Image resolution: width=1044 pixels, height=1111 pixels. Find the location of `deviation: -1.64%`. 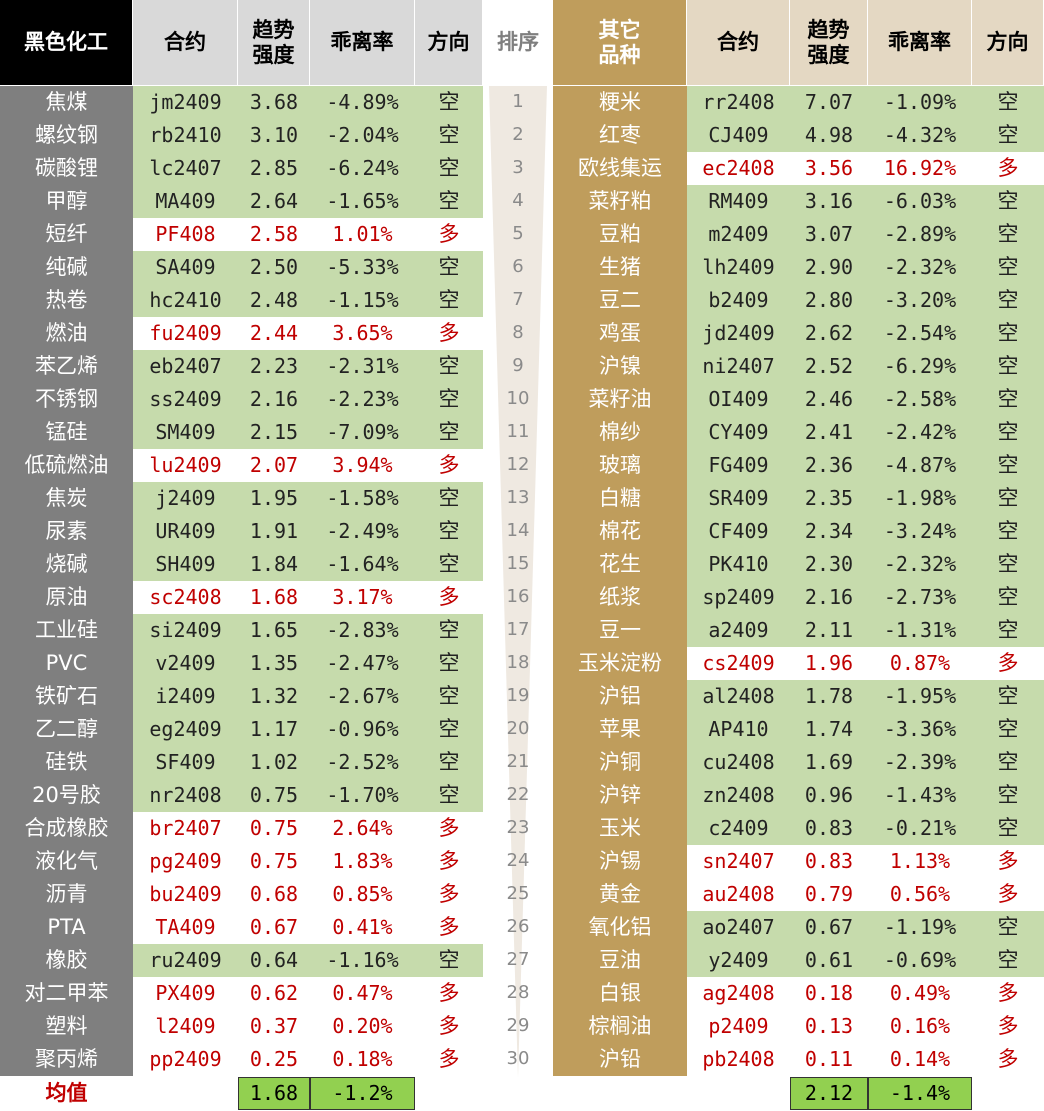

deviation: -1.64% is located at coordinates (362, 564).